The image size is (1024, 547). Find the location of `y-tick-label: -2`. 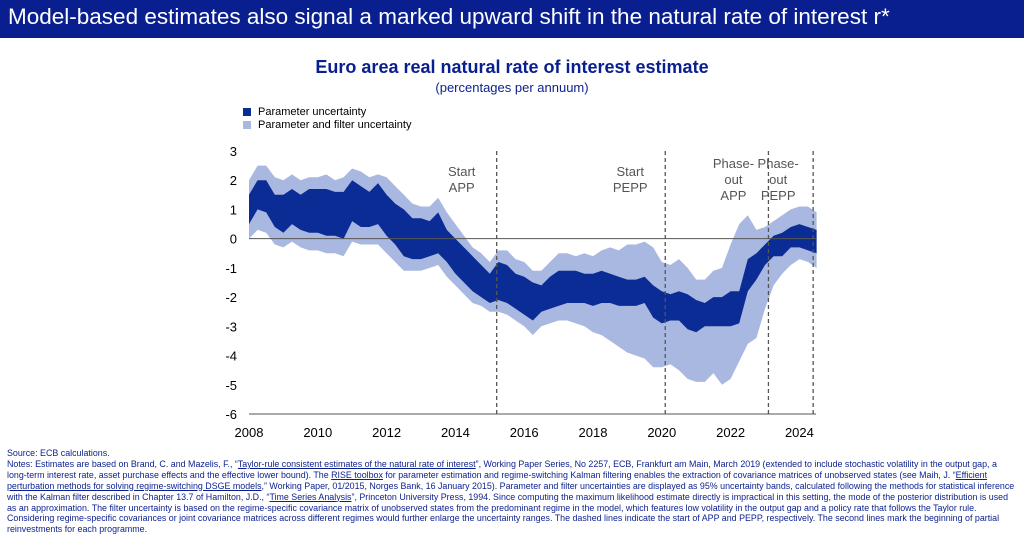

y-tick-label: -2 is located at coordinates (231, 297).